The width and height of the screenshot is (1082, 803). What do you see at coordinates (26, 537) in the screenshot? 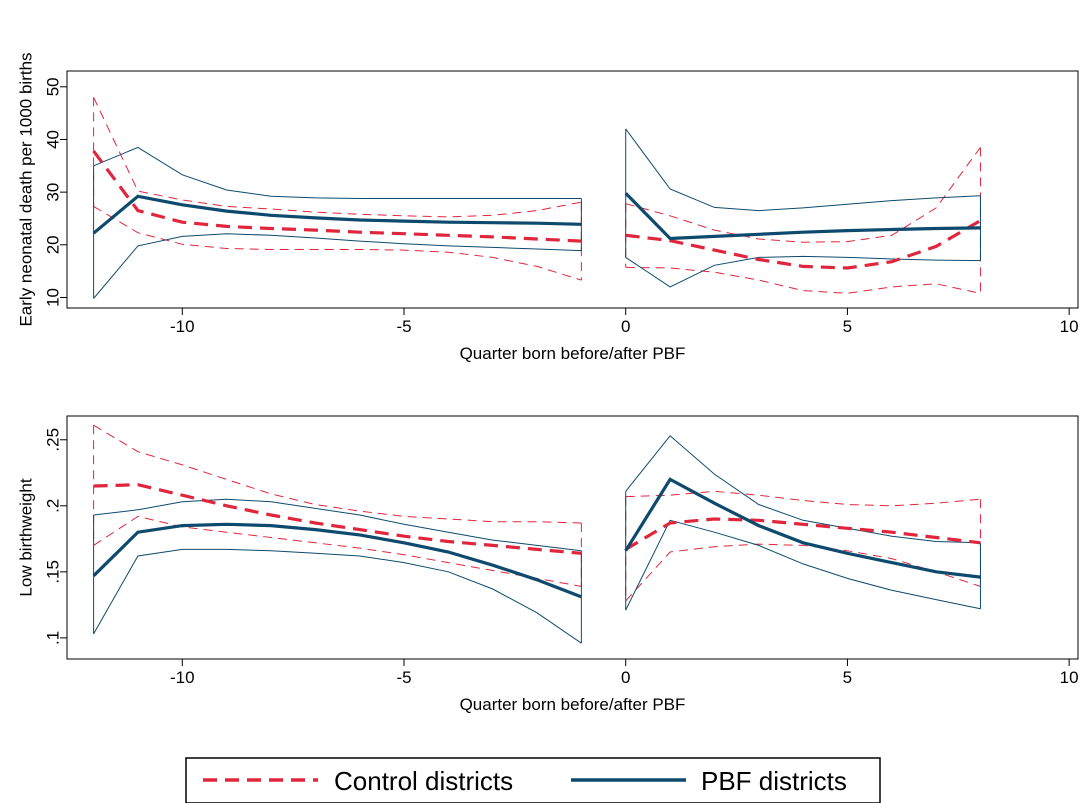
I see `y-axis-label: Low birthweight` at bounding box center [26, 537].